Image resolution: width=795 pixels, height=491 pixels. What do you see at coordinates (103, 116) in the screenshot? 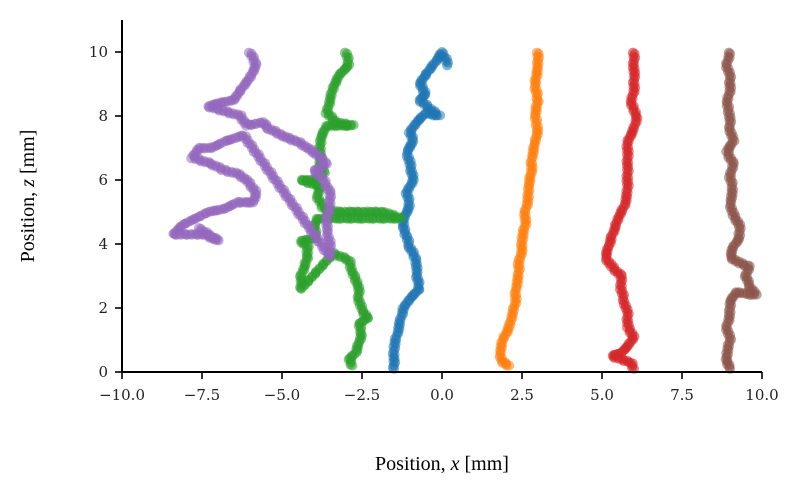
I see `y-tick-label: 8` at bounding box center [103, 116].